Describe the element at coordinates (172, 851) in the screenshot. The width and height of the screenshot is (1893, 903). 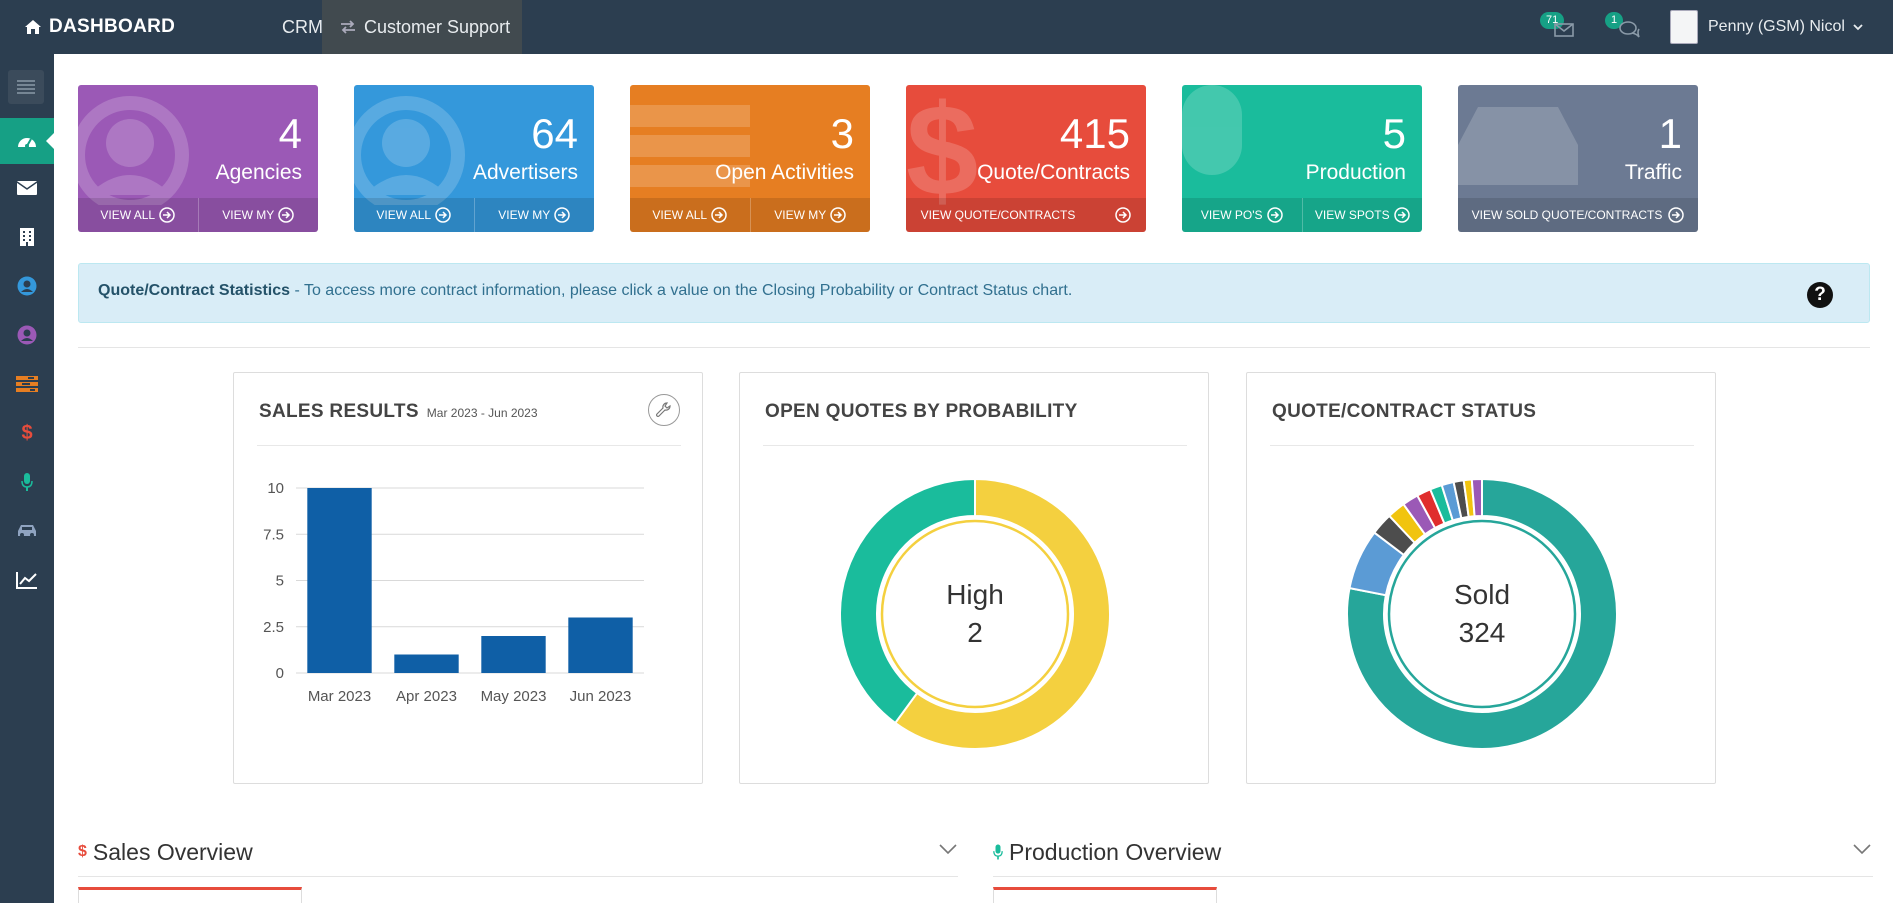
I see `section-title: Sales Overview` at that location.